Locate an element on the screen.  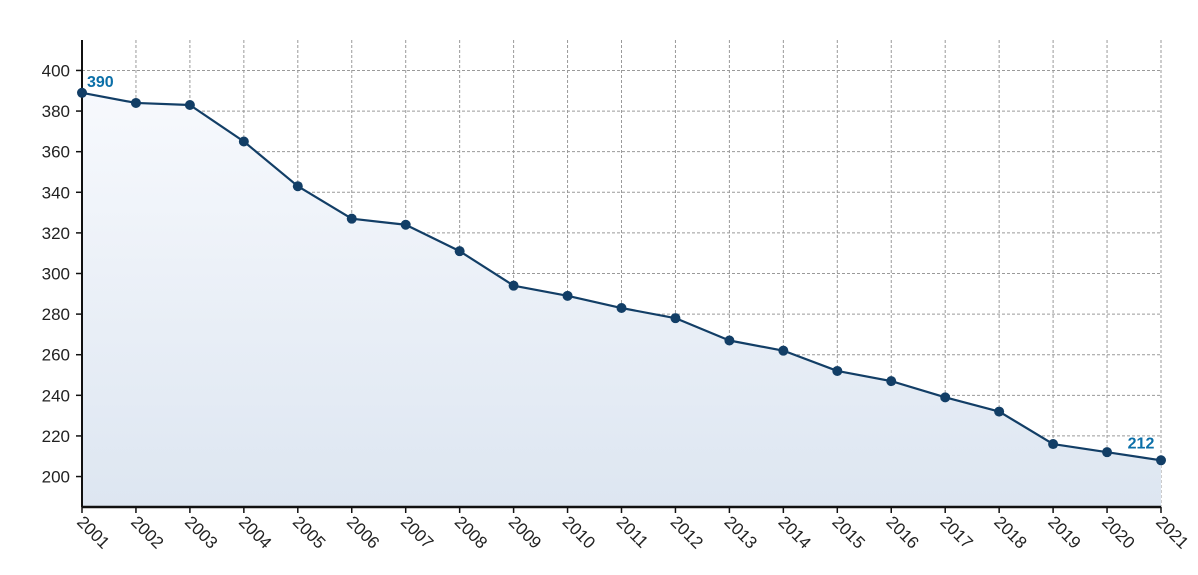
y-axis-tick-labels: 200 220 240 260 280 300 320 340 360 380 400 is located at coordinates (56, 273).